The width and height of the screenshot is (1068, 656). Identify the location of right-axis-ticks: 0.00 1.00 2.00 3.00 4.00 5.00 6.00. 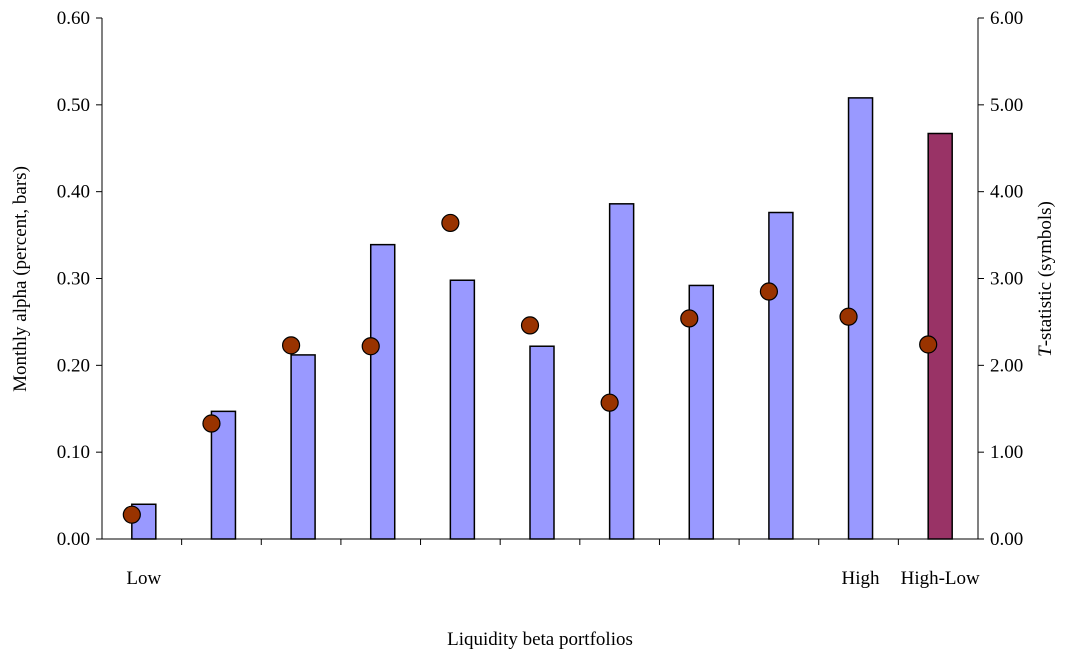
(1000, 279).